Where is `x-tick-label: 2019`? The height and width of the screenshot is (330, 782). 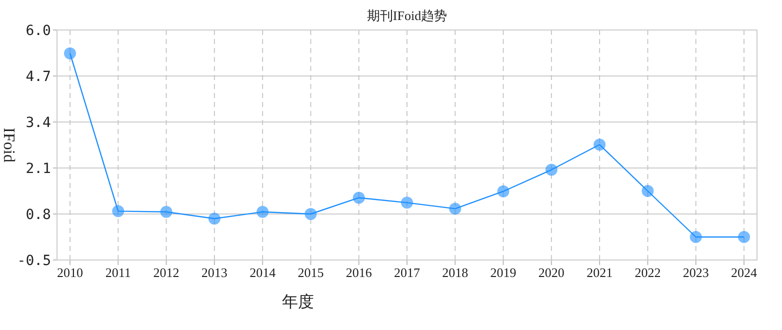
x-tick-label: 2019 is located at coordinates (503, 272).